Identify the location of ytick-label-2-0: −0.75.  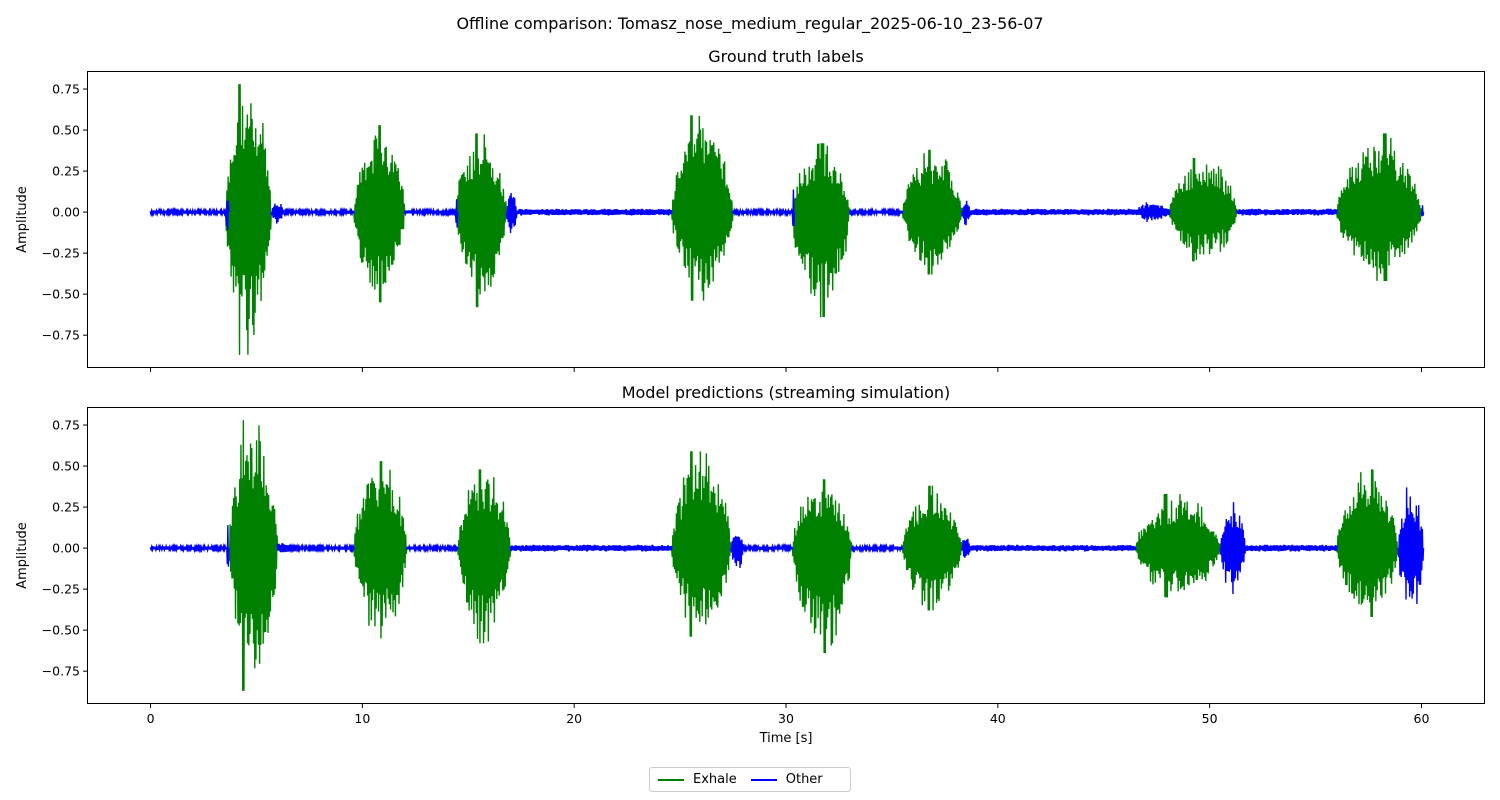
(61, 671).